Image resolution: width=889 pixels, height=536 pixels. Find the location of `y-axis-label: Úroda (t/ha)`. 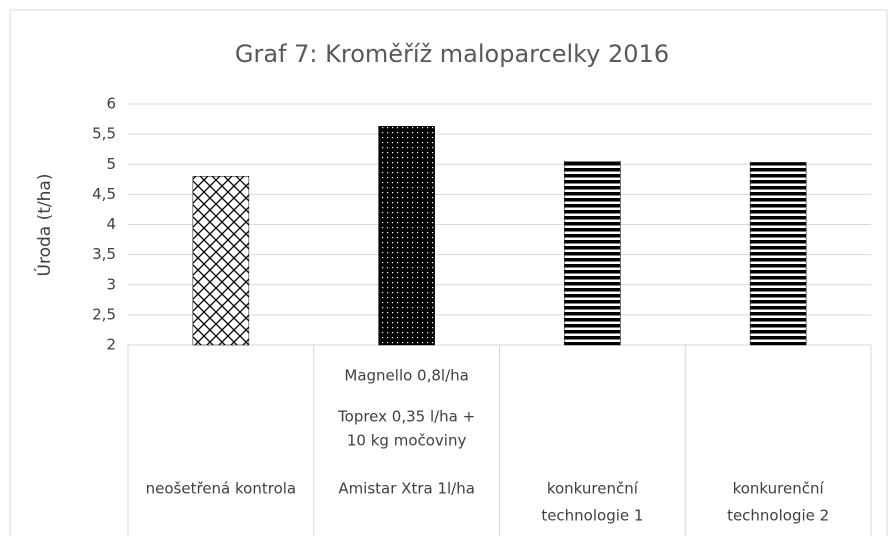

y-axis-label: Úroda (t/ha) is located at coordinates (44, 225).